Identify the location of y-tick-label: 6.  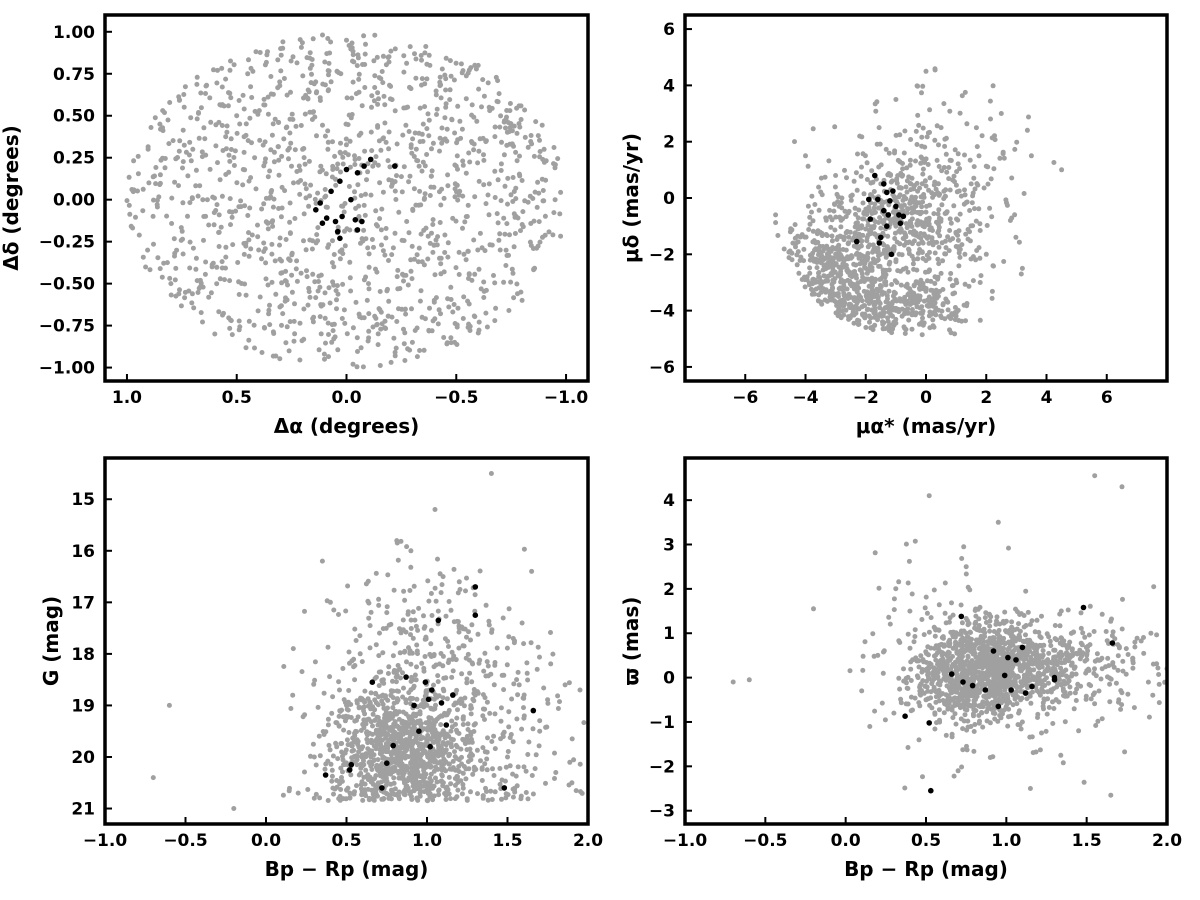
(669, 30).